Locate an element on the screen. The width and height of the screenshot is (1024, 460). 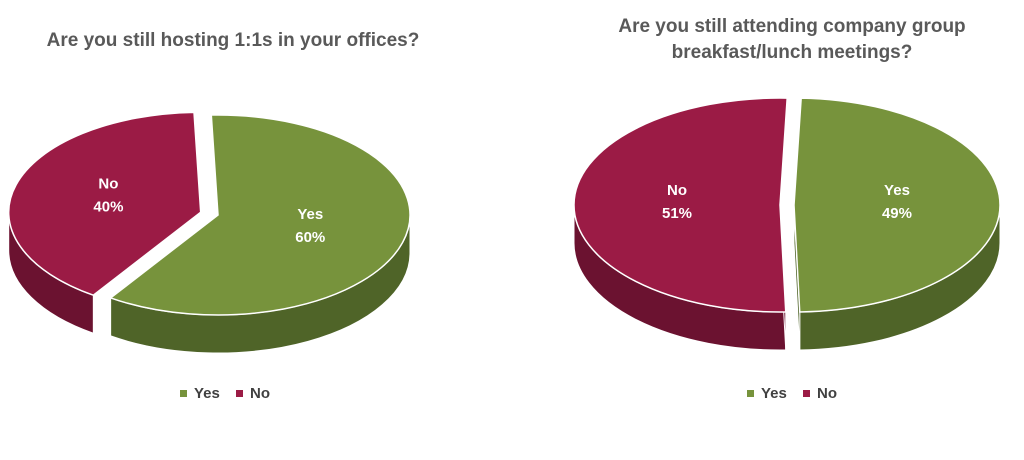
chart-title-line: breakfast/lunch meetings? is located at coordinates (792, 52).